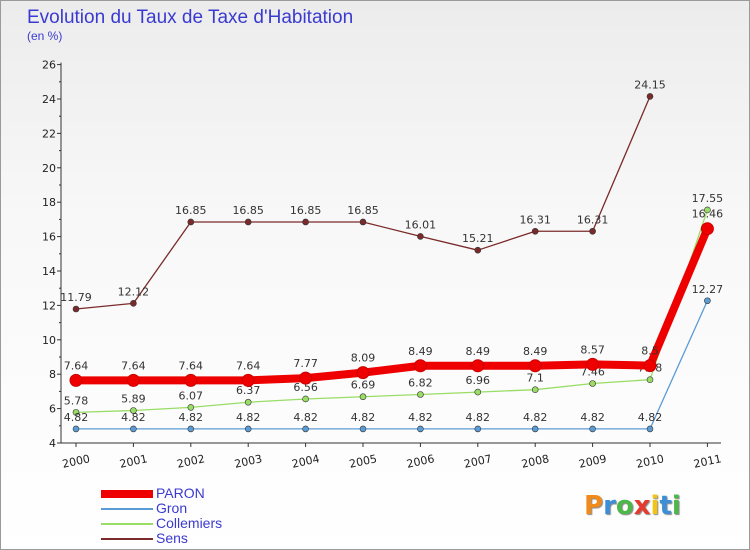 The height and width of the screenshot is (550, 750). What do you see at coordinates (49, 305) in the screenshot?
I see `y-tick-label: 12` at bounding box center [49, 305].